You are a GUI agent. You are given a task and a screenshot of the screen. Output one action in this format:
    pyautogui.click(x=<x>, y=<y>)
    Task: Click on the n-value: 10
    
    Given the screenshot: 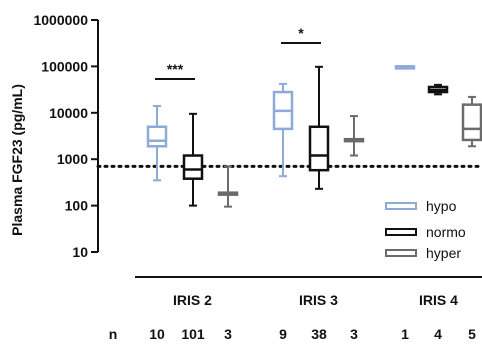 What is the action you would take?
    pyautogui.click(x=157, y=334)
    